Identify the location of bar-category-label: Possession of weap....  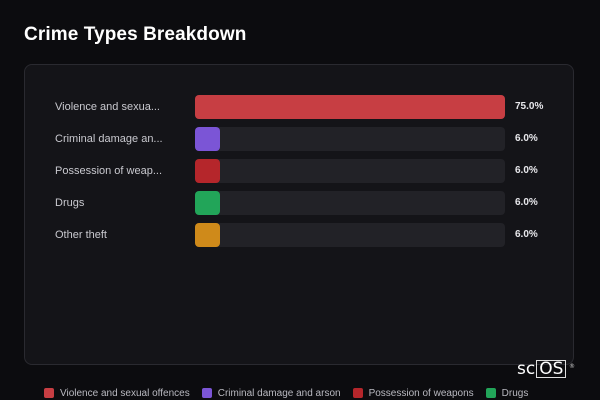
(109, 171).